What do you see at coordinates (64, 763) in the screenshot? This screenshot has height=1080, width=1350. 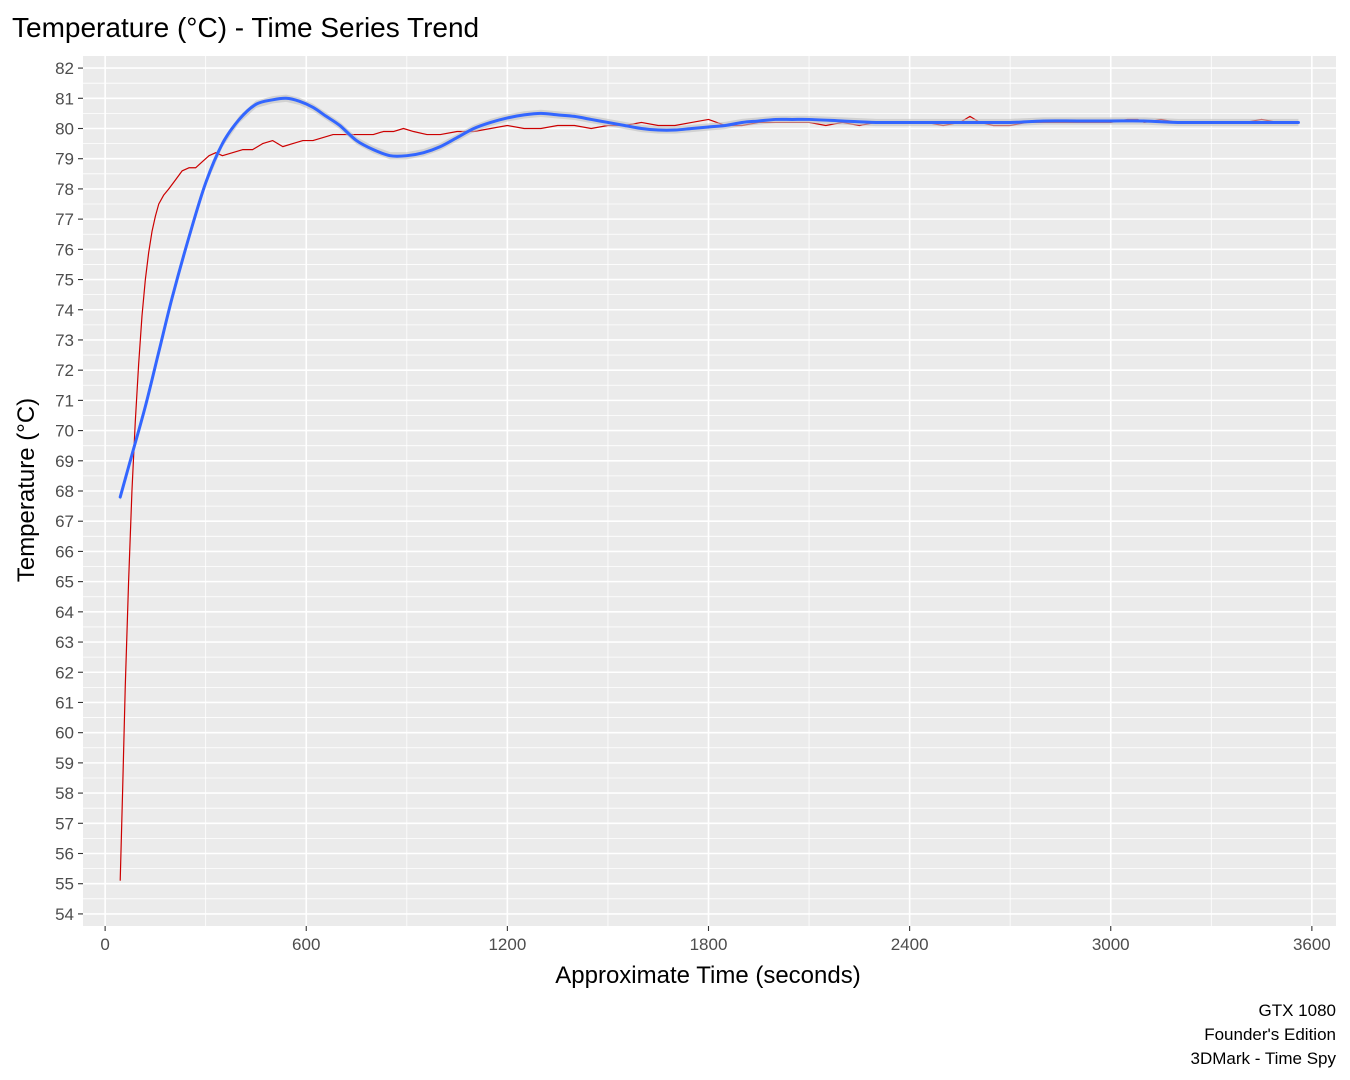 I see `y-tick-label: 59` at bounding box center [64, 763].